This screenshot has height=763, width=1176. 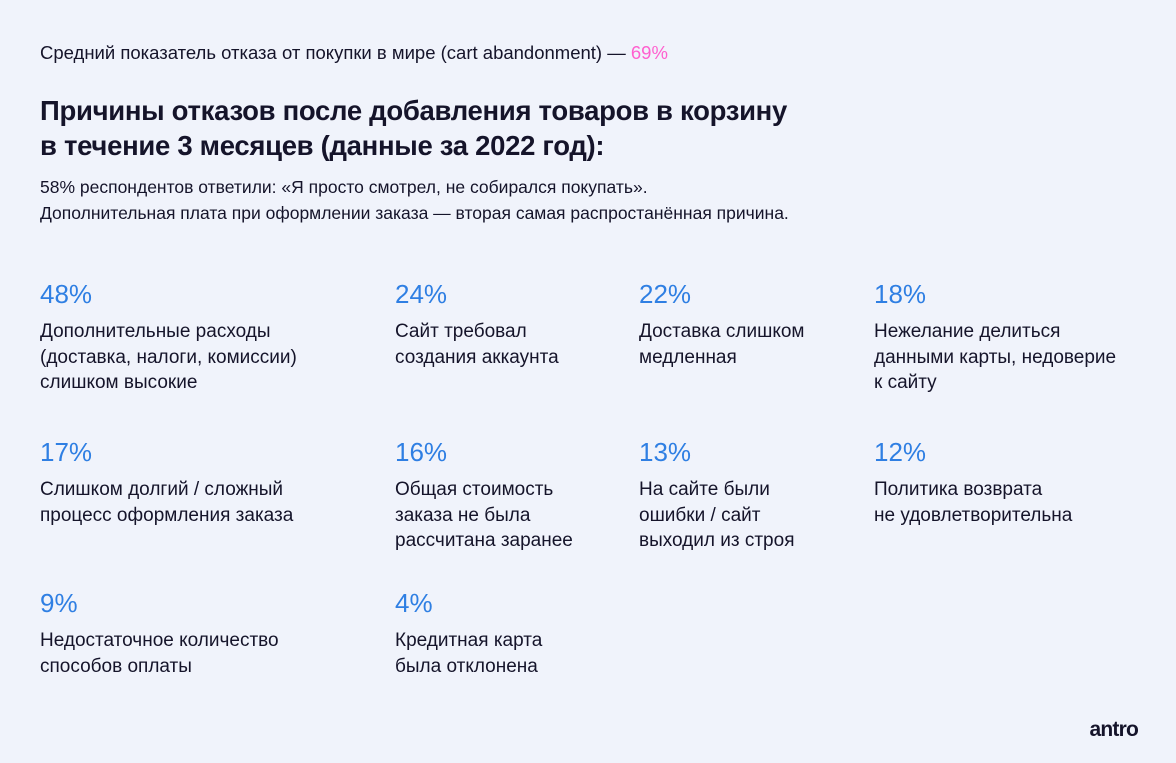 What do you see at coordinates (900, 452) in the screenshot?
I see `reason-percent: 12%` at bounding box center [900, 452].